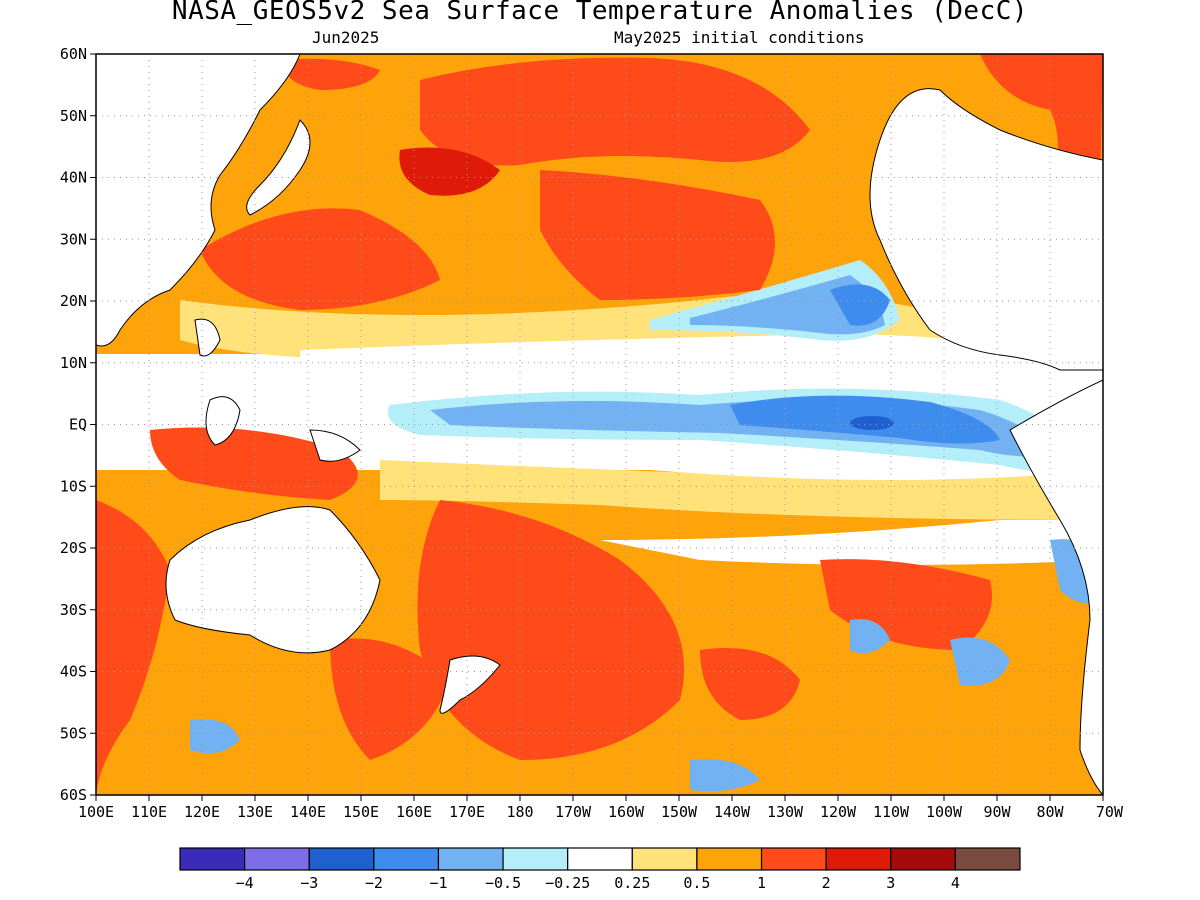 Image resolution: width=1200 pixels, height=900 pixels. What do you see at coordinates (750, 684) in the screenshot?
I see `south-central-warm-patch` at bounding box center [750, 684].